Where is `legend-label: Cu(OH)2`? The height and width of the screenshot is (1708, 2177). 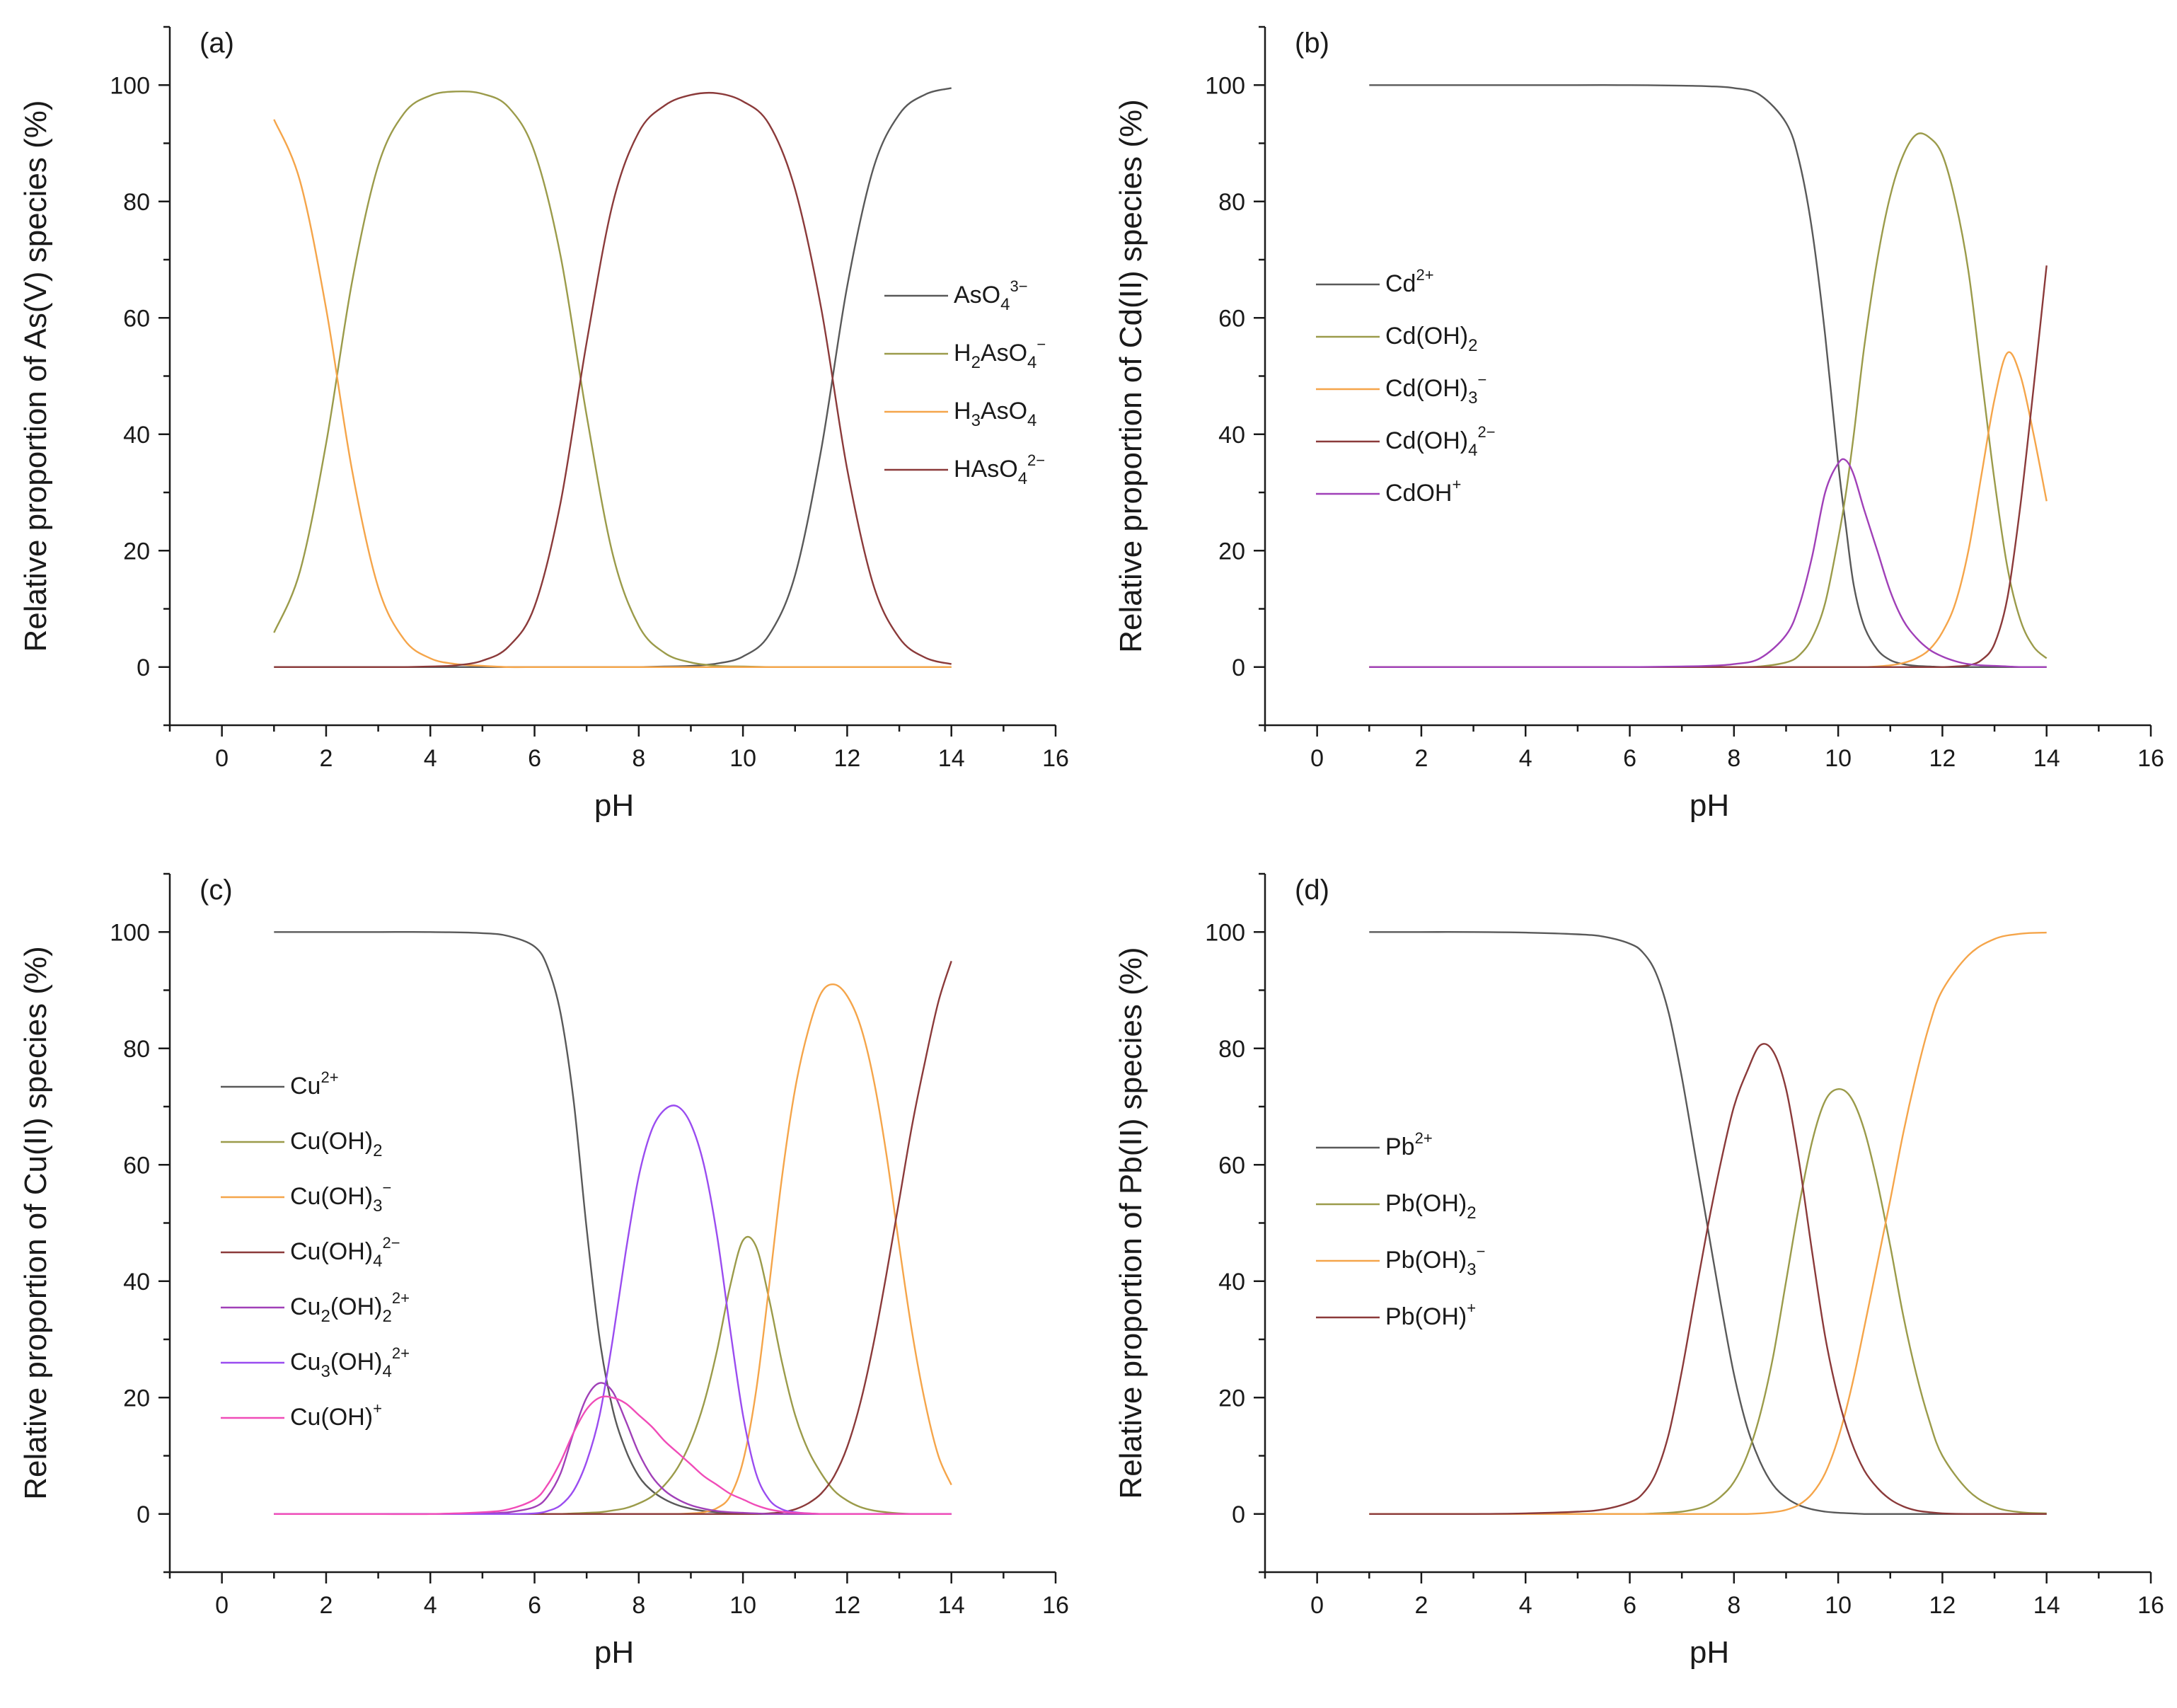
legend-label: Cu(OH)2 is located at coordinates (336, 1144).